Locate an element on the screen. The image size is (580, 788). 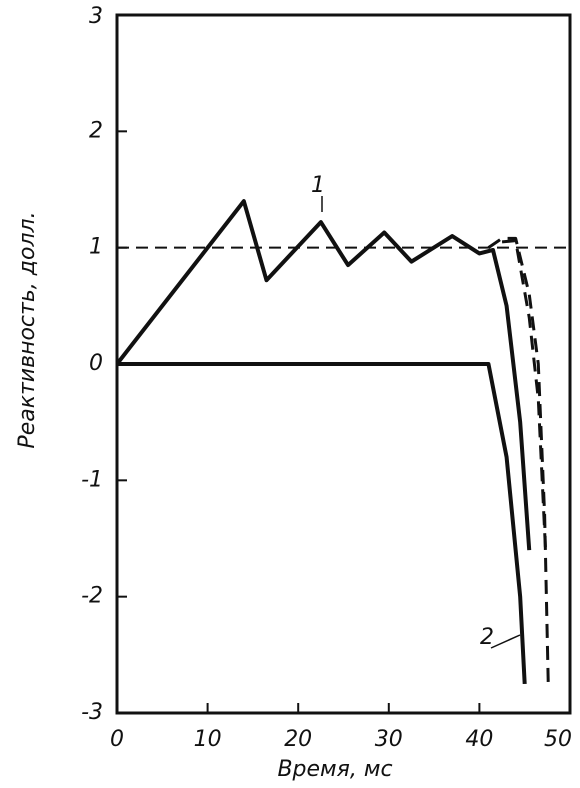
annotation: 2 is located at coordinates (487, 637).